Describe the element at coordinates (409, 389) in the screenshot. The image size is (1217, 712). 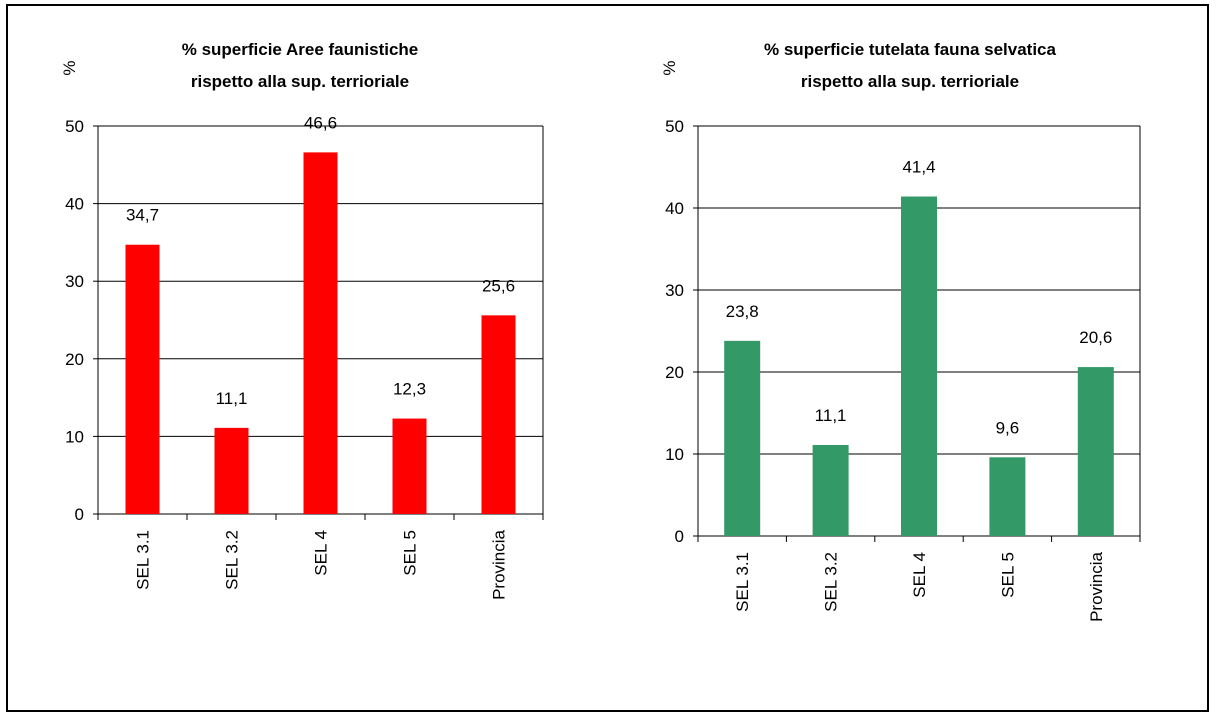
I see `data-label: 12,3` at that location.